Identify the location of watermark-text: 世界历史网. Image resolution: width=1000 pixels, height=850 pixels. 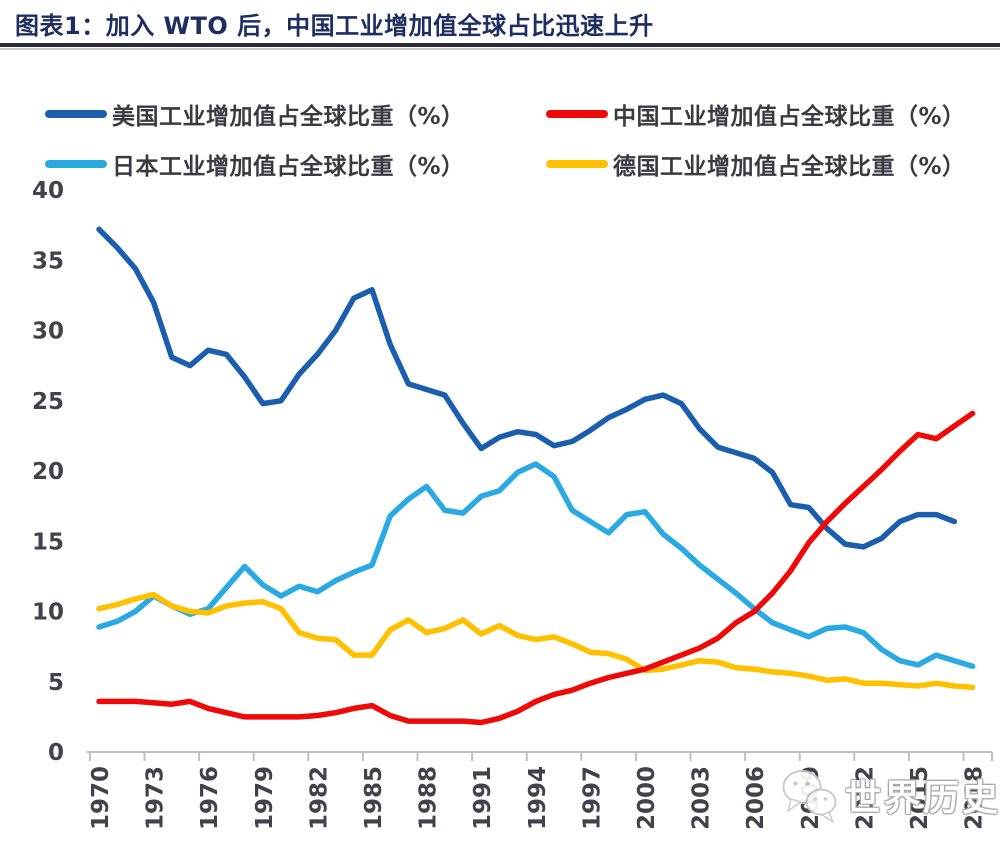
(922, 798).